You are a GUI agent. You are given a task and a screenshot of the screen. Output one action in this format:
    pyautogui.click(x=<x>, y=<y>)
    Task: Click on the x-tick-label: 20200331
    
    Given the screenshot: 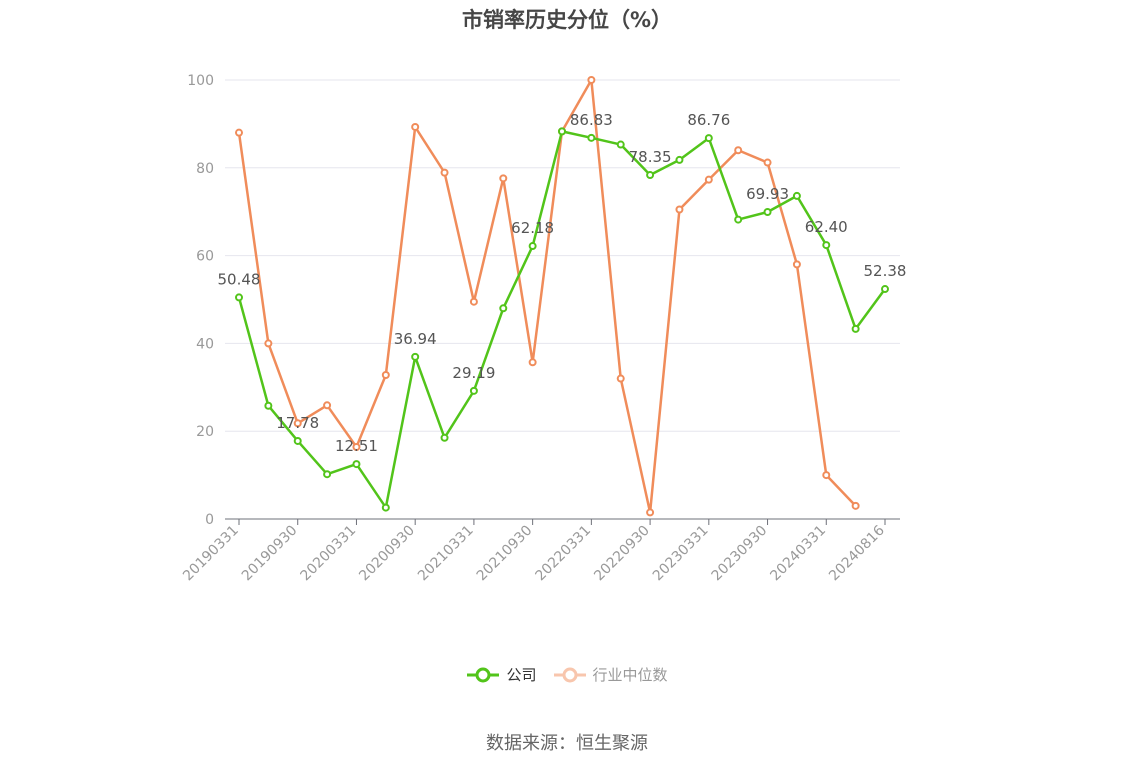 What is the action you would take?
    pyautogui.click(x=329, y=554)
    